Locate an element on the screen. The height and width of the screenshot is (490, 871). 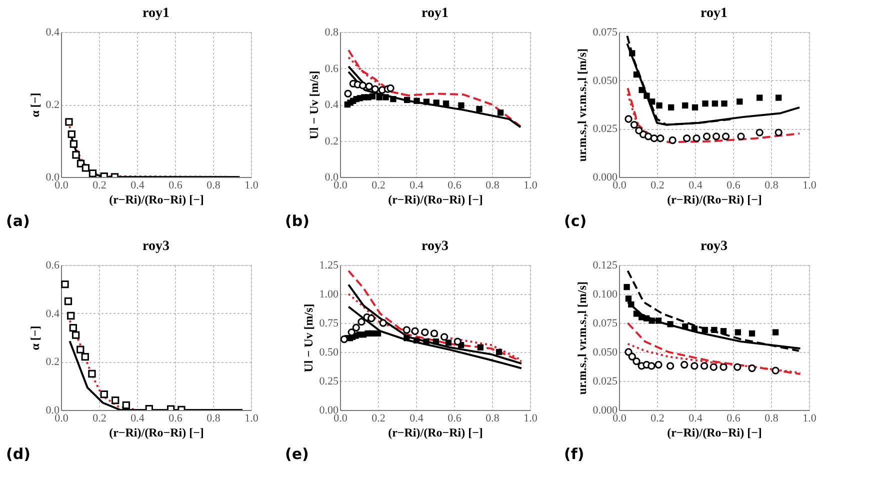
text: (d) is located at coordinates (18, 454).